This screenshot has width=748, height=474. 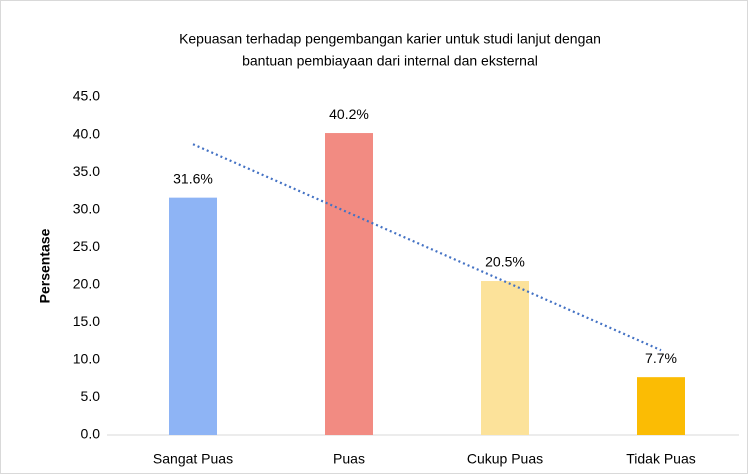 I want to click on y-tick-label: 45.0, so click(x=86, y=96).